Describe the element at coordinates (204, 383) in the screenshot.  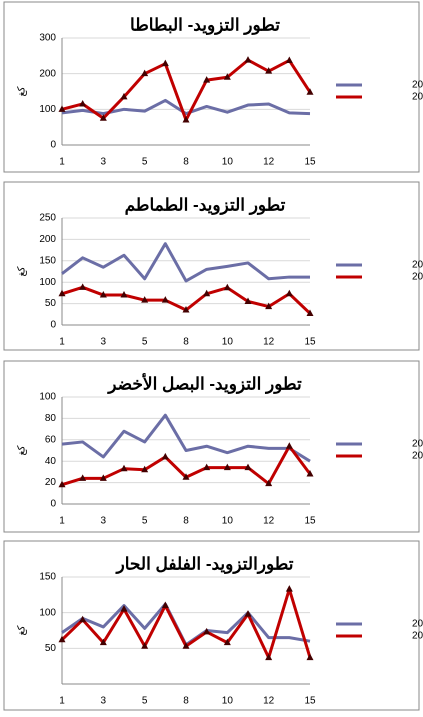
I see `chart-title: تطور التزويد- البصل الأخضر` at that location.